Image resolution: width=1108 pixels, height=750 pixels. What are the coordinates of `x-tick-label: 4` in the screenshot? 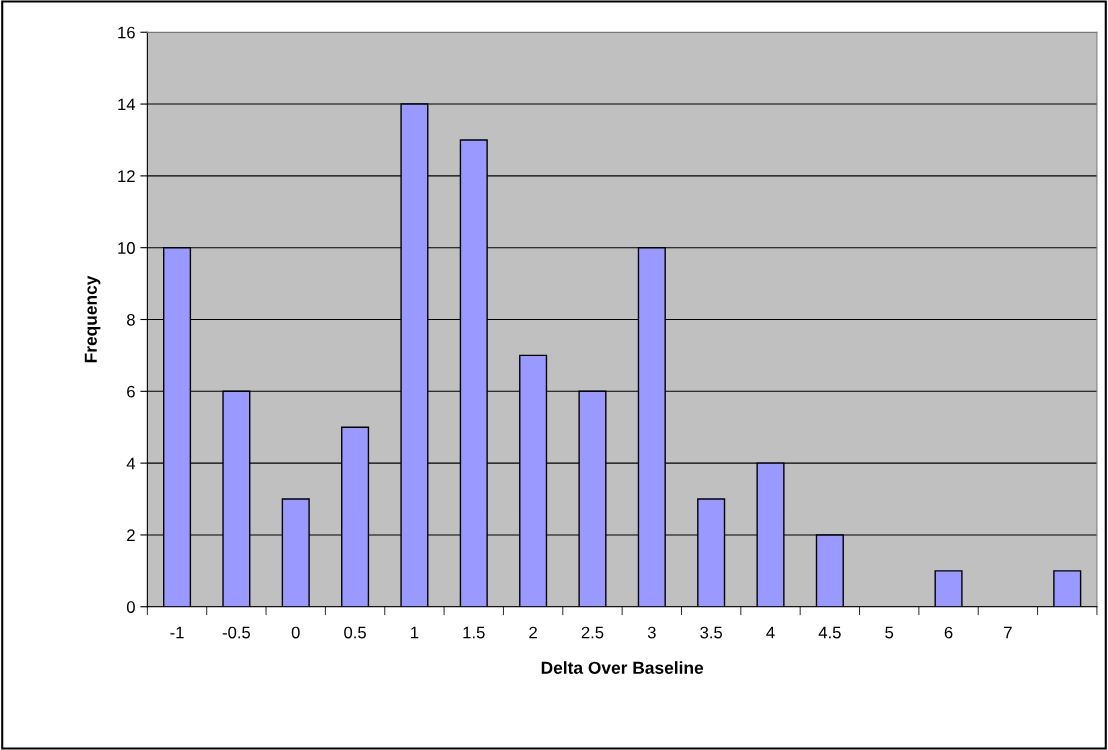 It's located at (770, 632).